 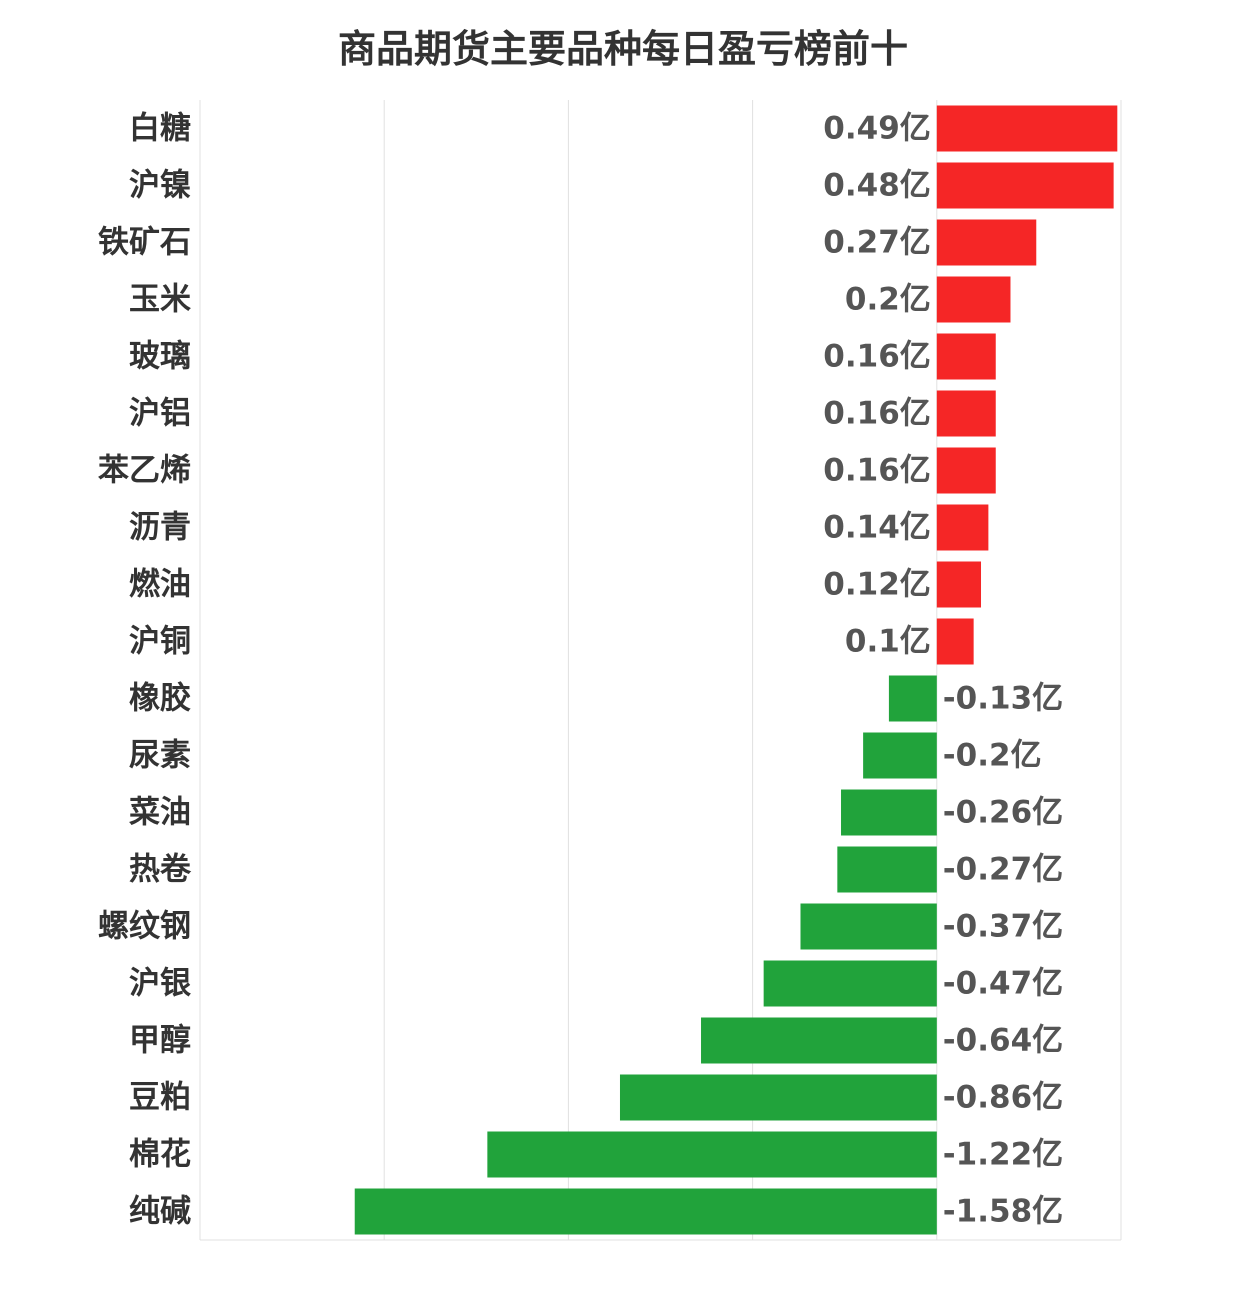 What do you see at coordinates (144, 927) in the screenshot?
I see `category-label: 螺纹钢` at bounding box center [144, 927].